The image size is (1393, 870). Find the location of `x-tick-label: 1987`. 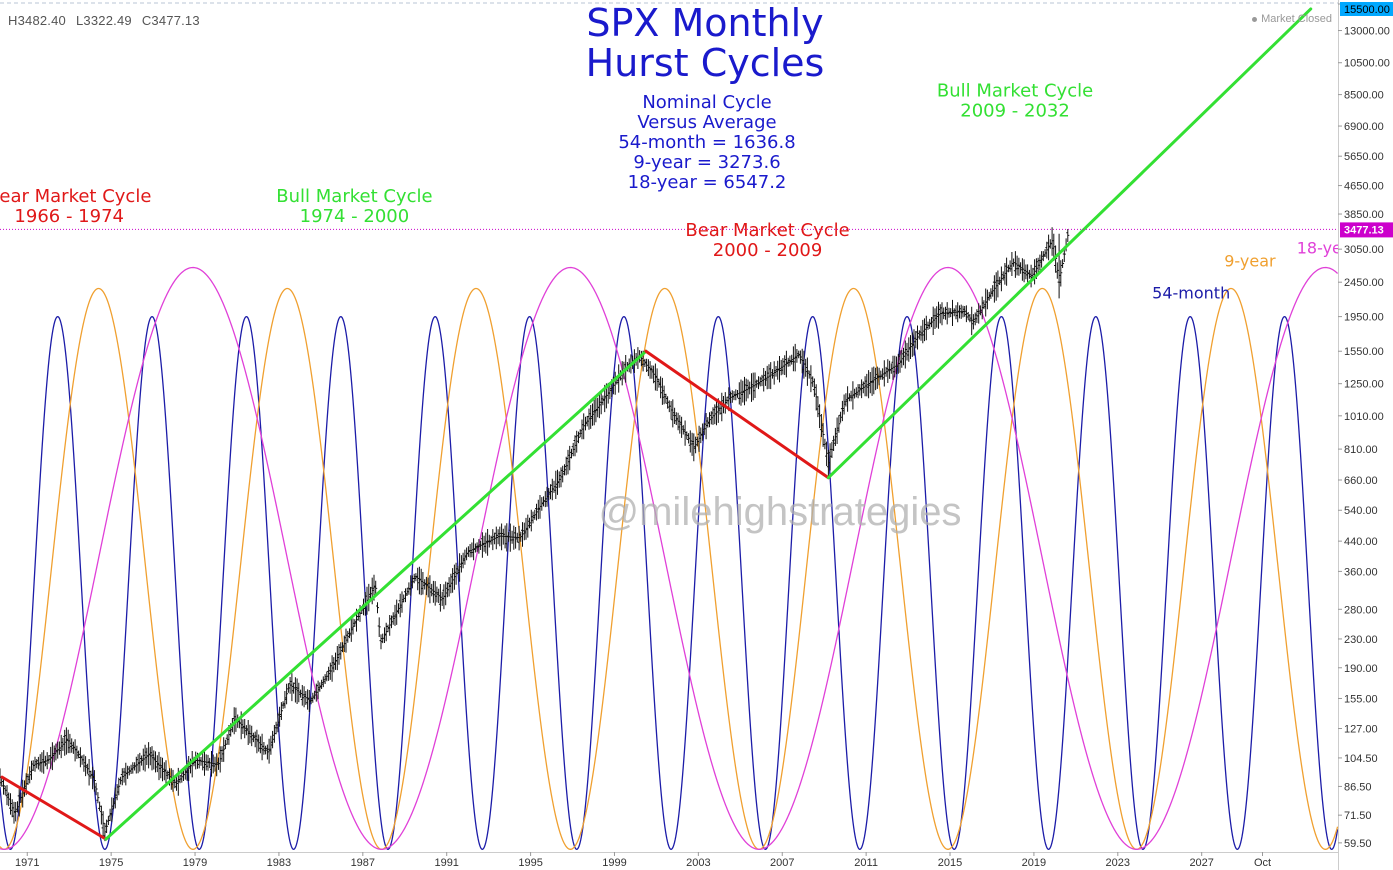

x-tick-label: 1987 is located at coordinates (363, 863).